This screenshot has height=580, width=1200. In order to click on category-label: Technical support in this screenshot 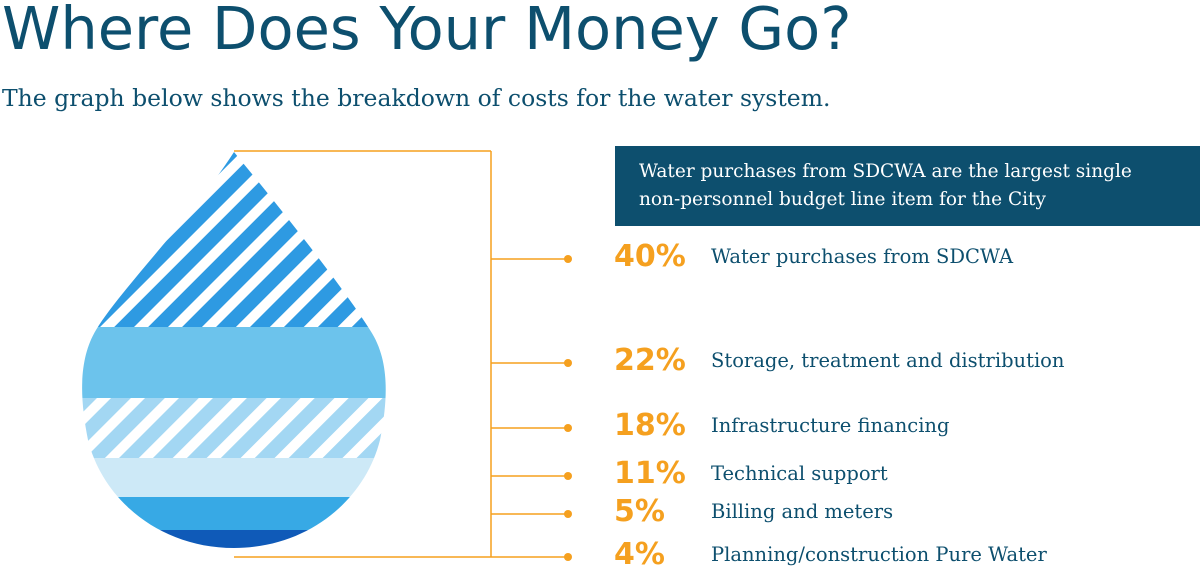, I will do `click(799, 473)`.